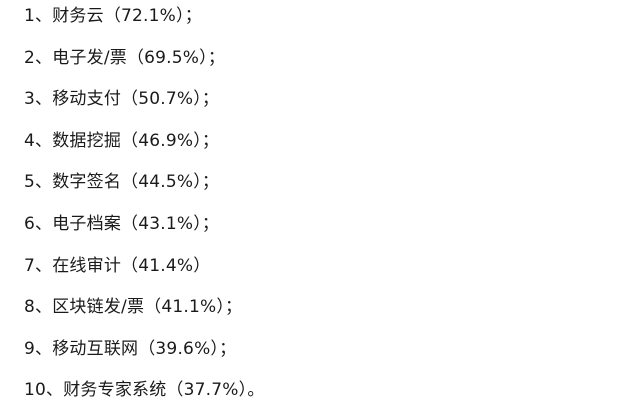  I want to click on list-item: 7、在线审计（41.4%）, so click(117, 265).